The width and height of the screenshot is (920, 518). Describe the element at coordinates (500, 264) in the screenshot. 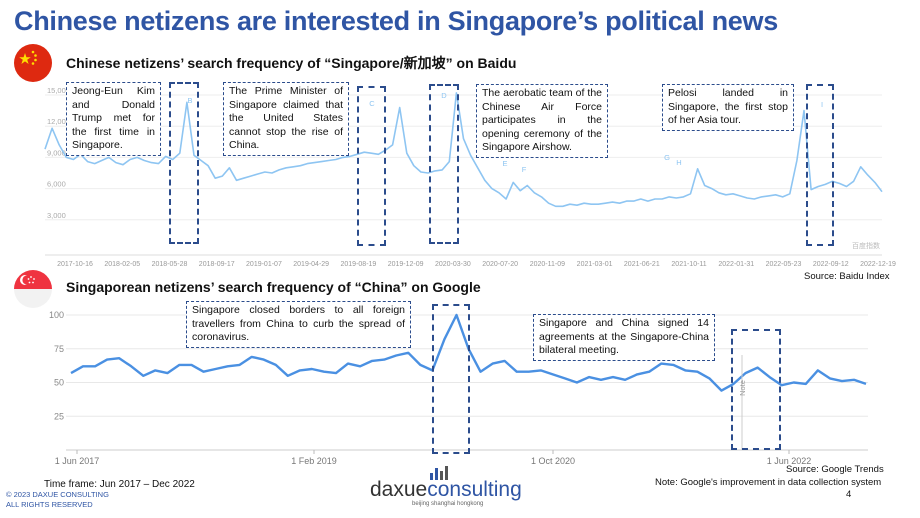

I see `baidu-x-tick-label: 2020-07-20` at that location.